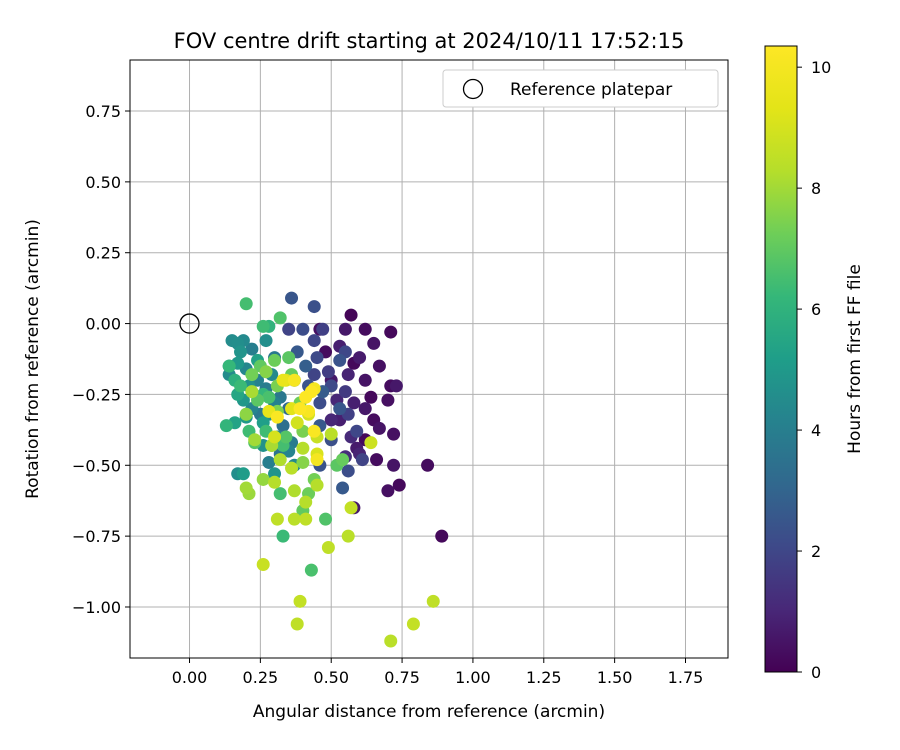 This screenshot has width=900, height=750. What do you see at coordinates (816, 672) in the screenshot?
I see `colorbar-tick-label: 0` at bounding box center [816, 672].